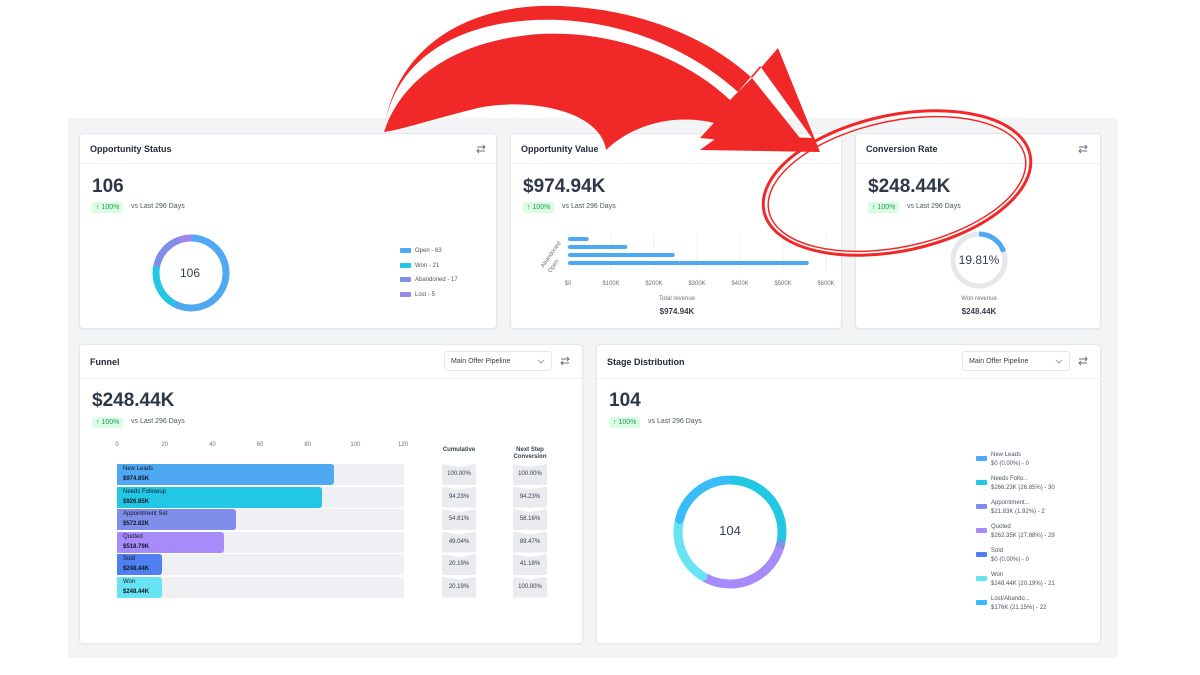 The width and height of the screenshot is (1200, 675). Describe the element at coordinates (568, 284) in the screenshot. I see `x-tick-label: $0` at that location.